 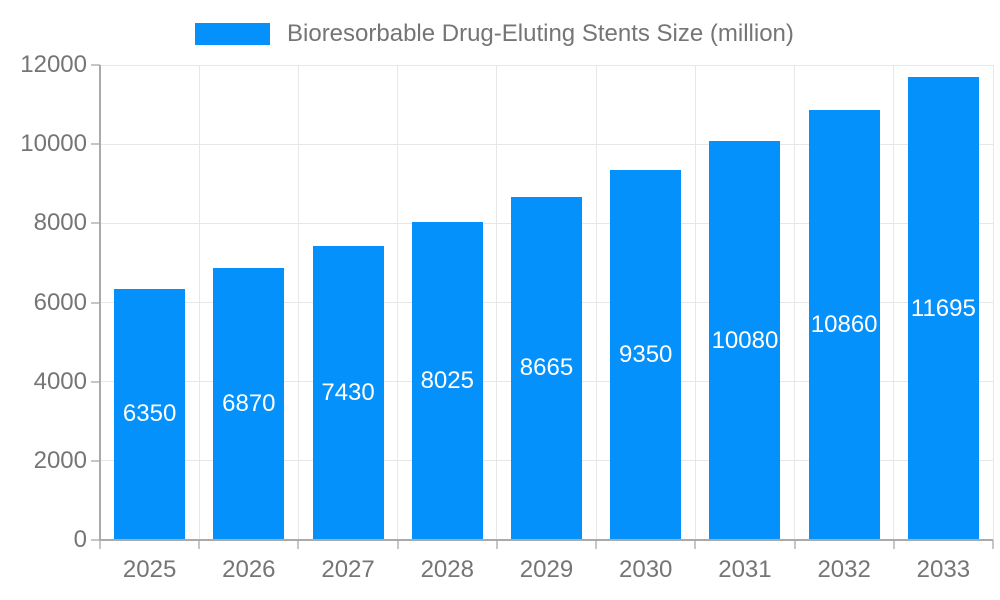 I want to click on bar-2033: 11695, so click(x=943, y=308).